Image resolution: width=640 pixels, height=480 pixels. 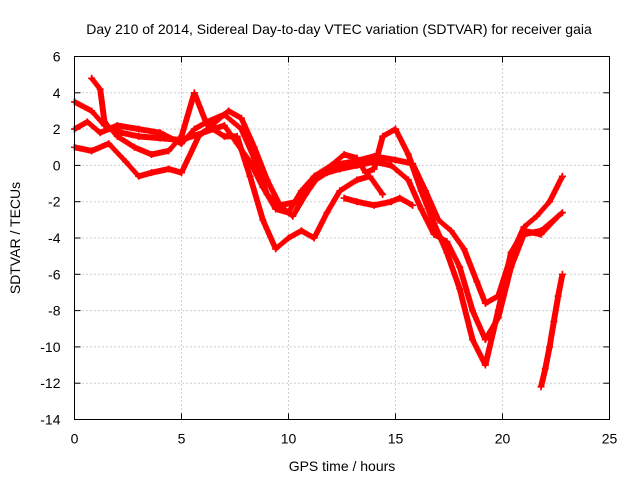 I want to click on y-tick-label: -4, so click(x=54, y=238).